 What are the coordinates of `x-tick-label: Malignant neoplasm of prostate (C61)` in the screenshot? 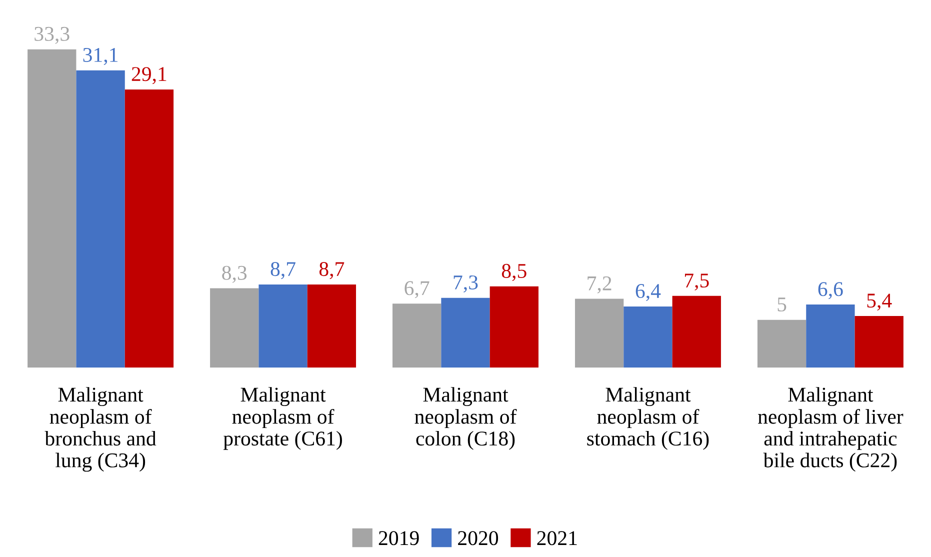 It's located at (282, 418).